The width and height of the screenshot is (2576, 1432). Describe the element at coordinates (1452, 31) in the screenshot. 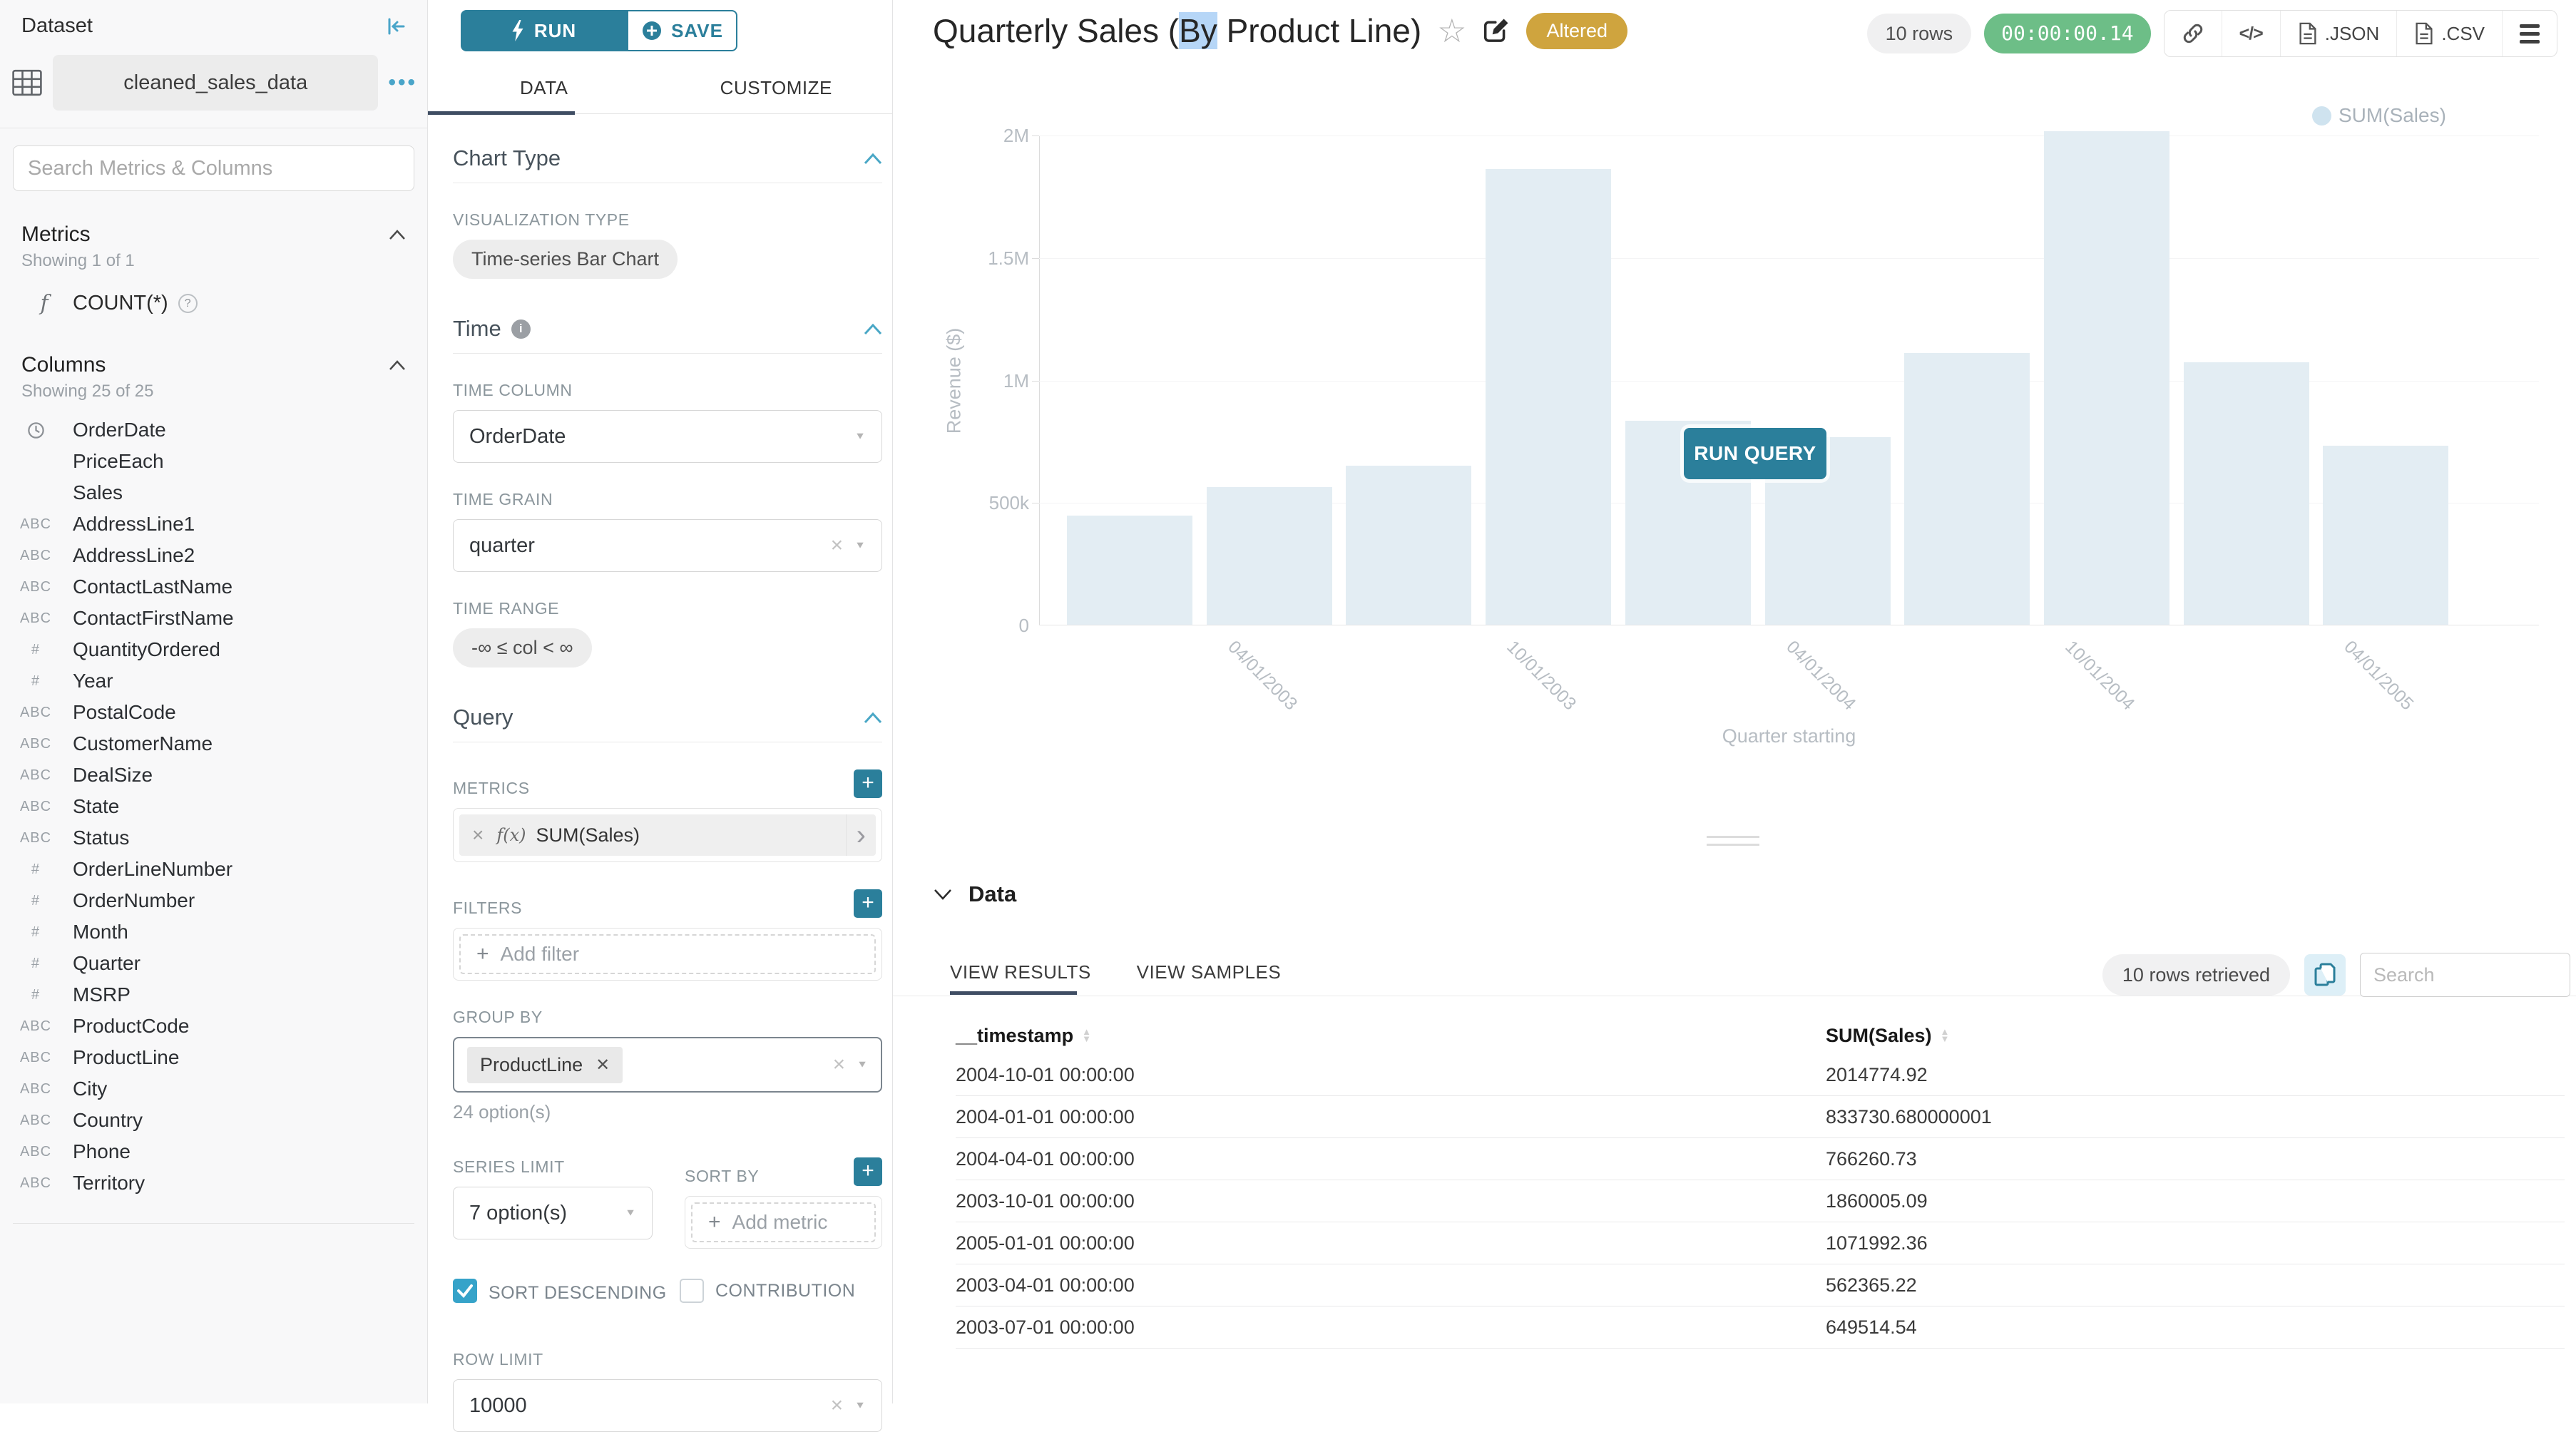

I see `favorite-star-icon: ☆` at that location.